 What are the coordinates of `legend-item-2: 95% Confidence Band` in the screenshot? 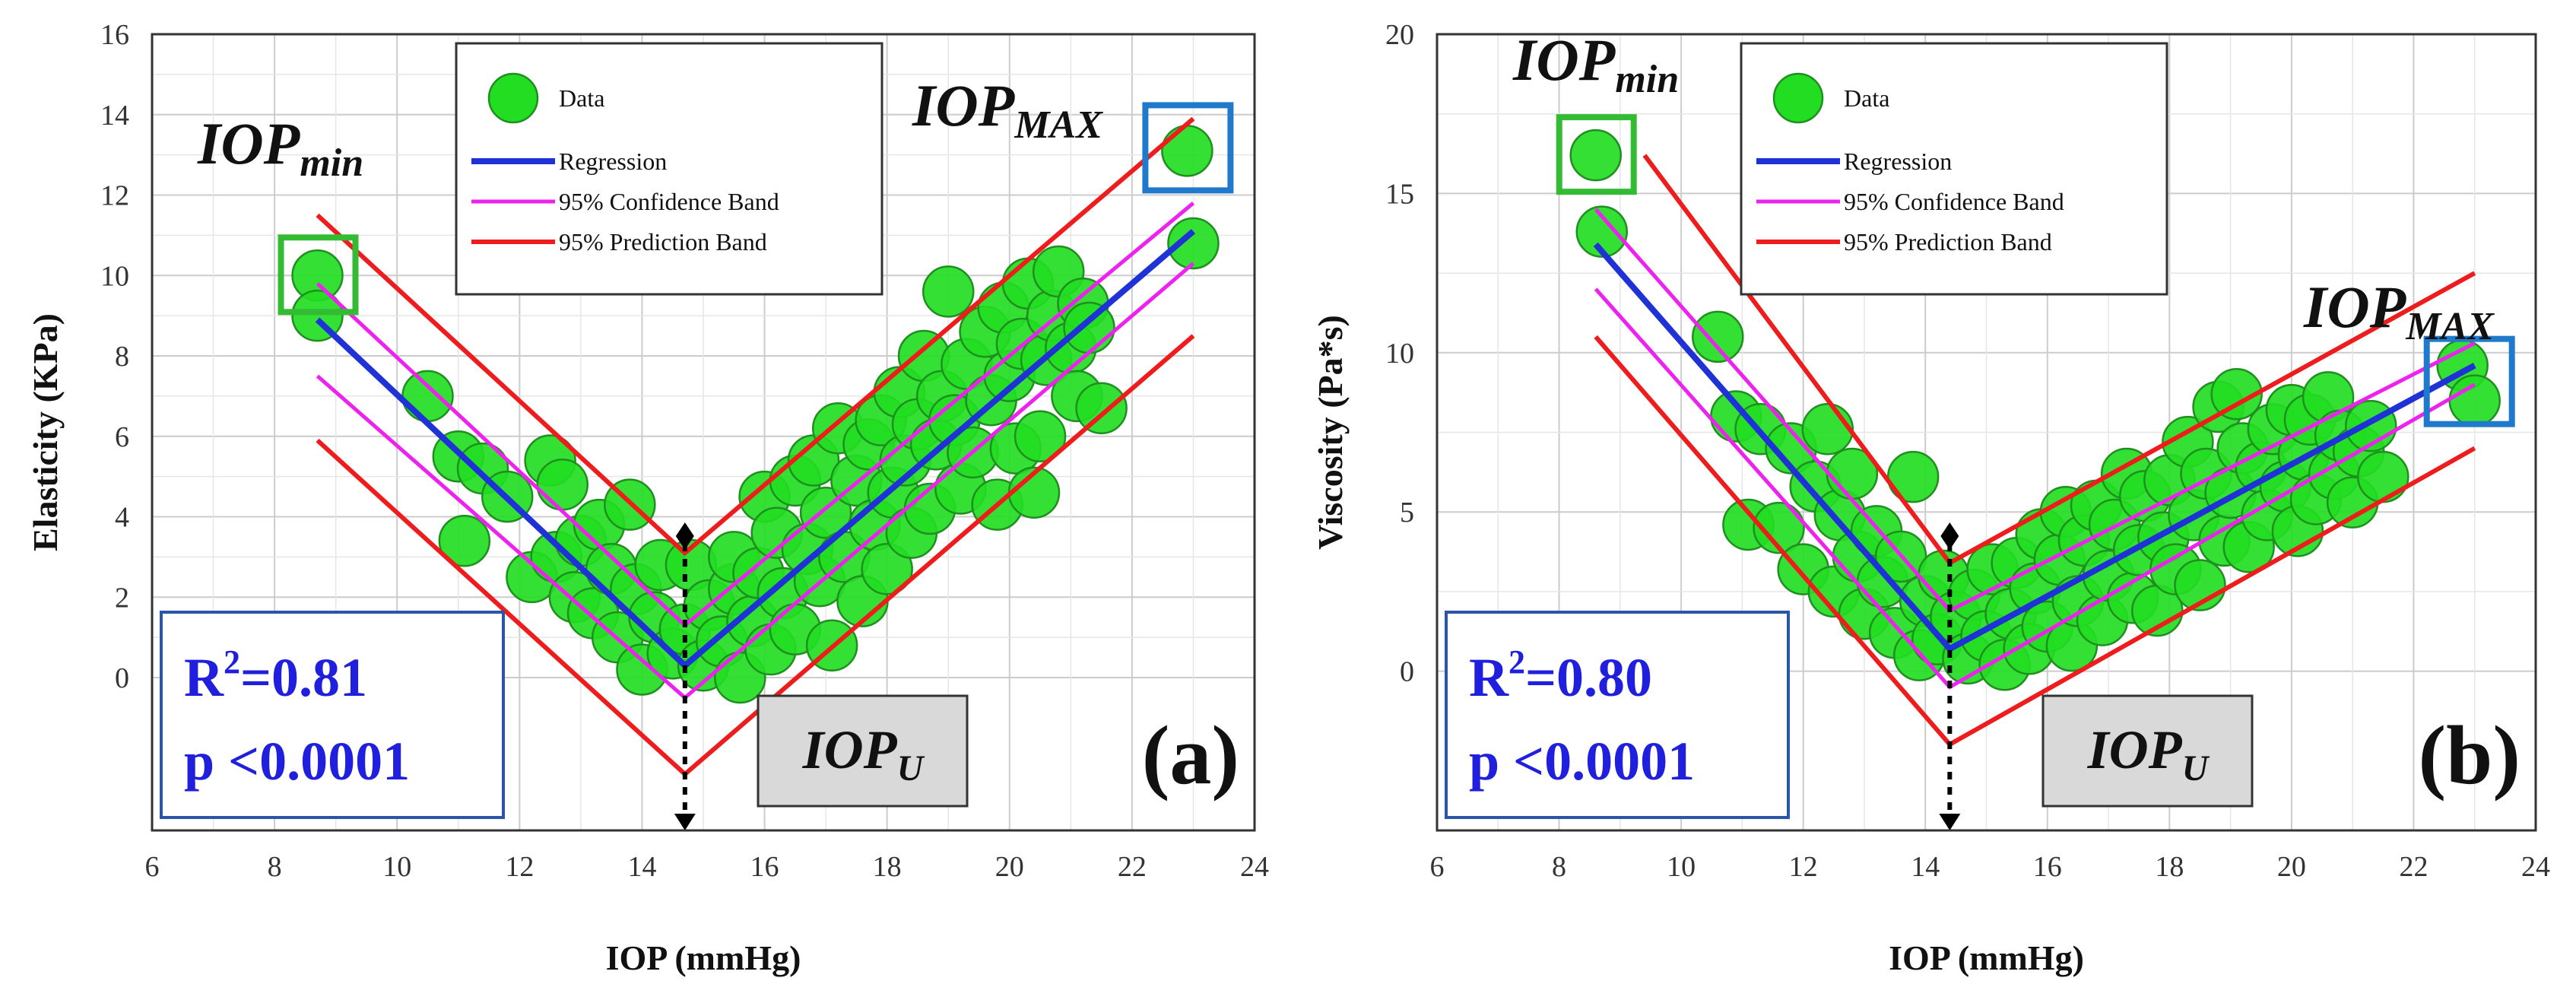 It's located at (1954, 201).